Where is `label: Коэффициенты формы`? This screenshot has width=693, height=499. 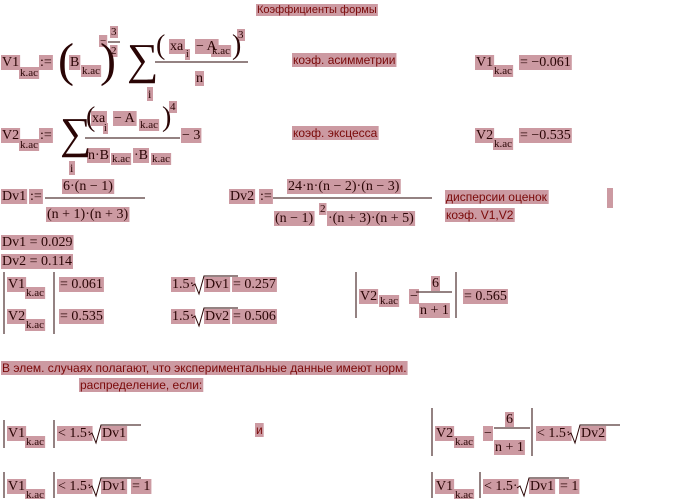
label: Коэффициенты формы is located at coordinates (317, 10).